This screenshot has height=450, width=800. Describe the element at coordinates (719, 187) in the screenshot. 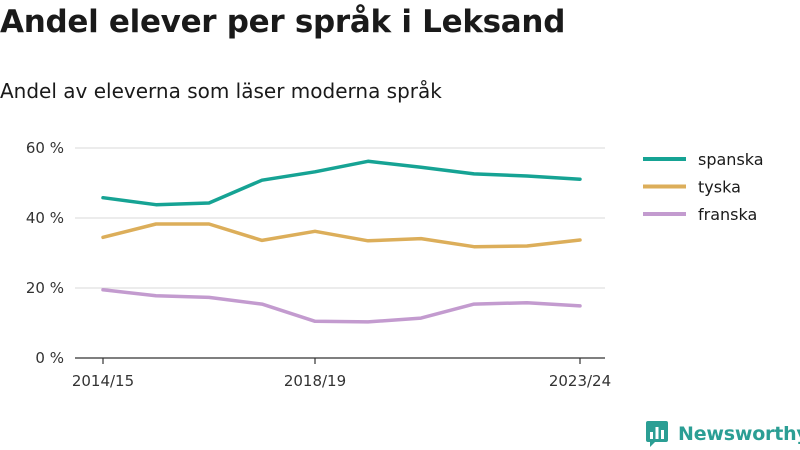

I see `legend-label-tyska: tyska` at that location.